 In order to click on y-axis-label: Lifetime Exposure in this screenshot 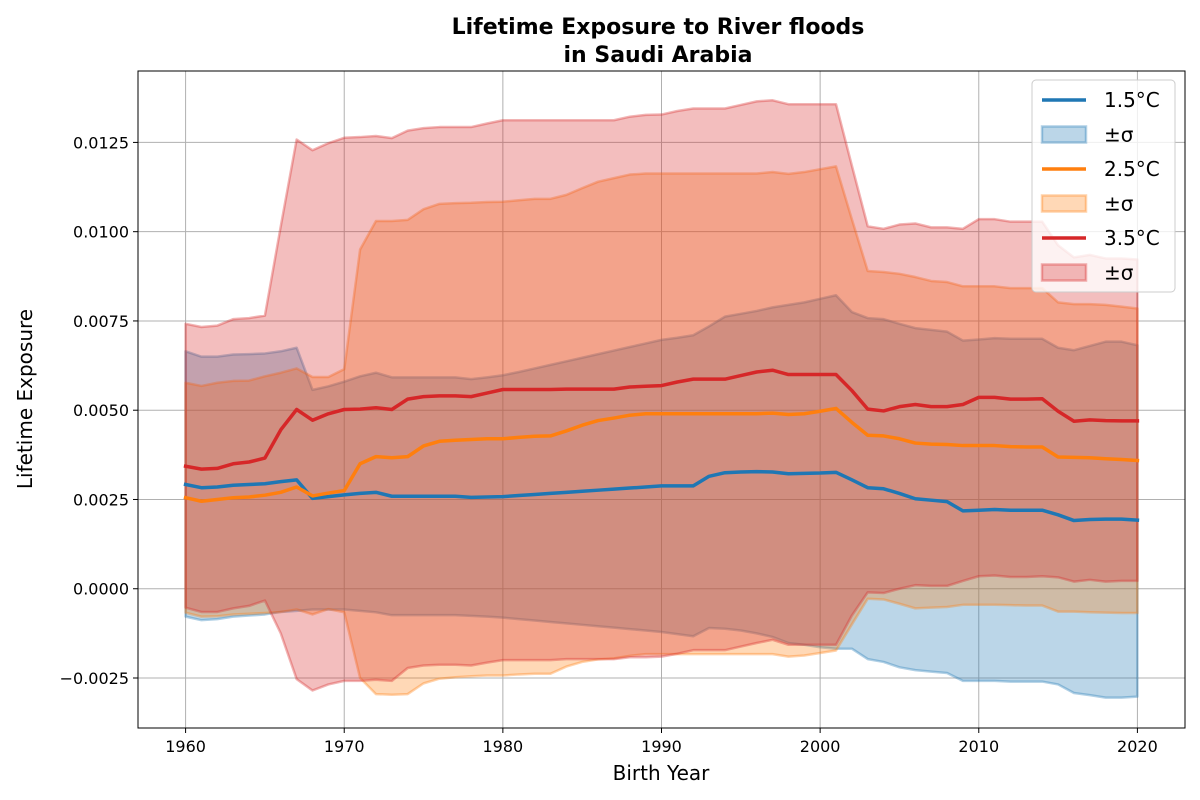, I will do `click(25, 399)`.